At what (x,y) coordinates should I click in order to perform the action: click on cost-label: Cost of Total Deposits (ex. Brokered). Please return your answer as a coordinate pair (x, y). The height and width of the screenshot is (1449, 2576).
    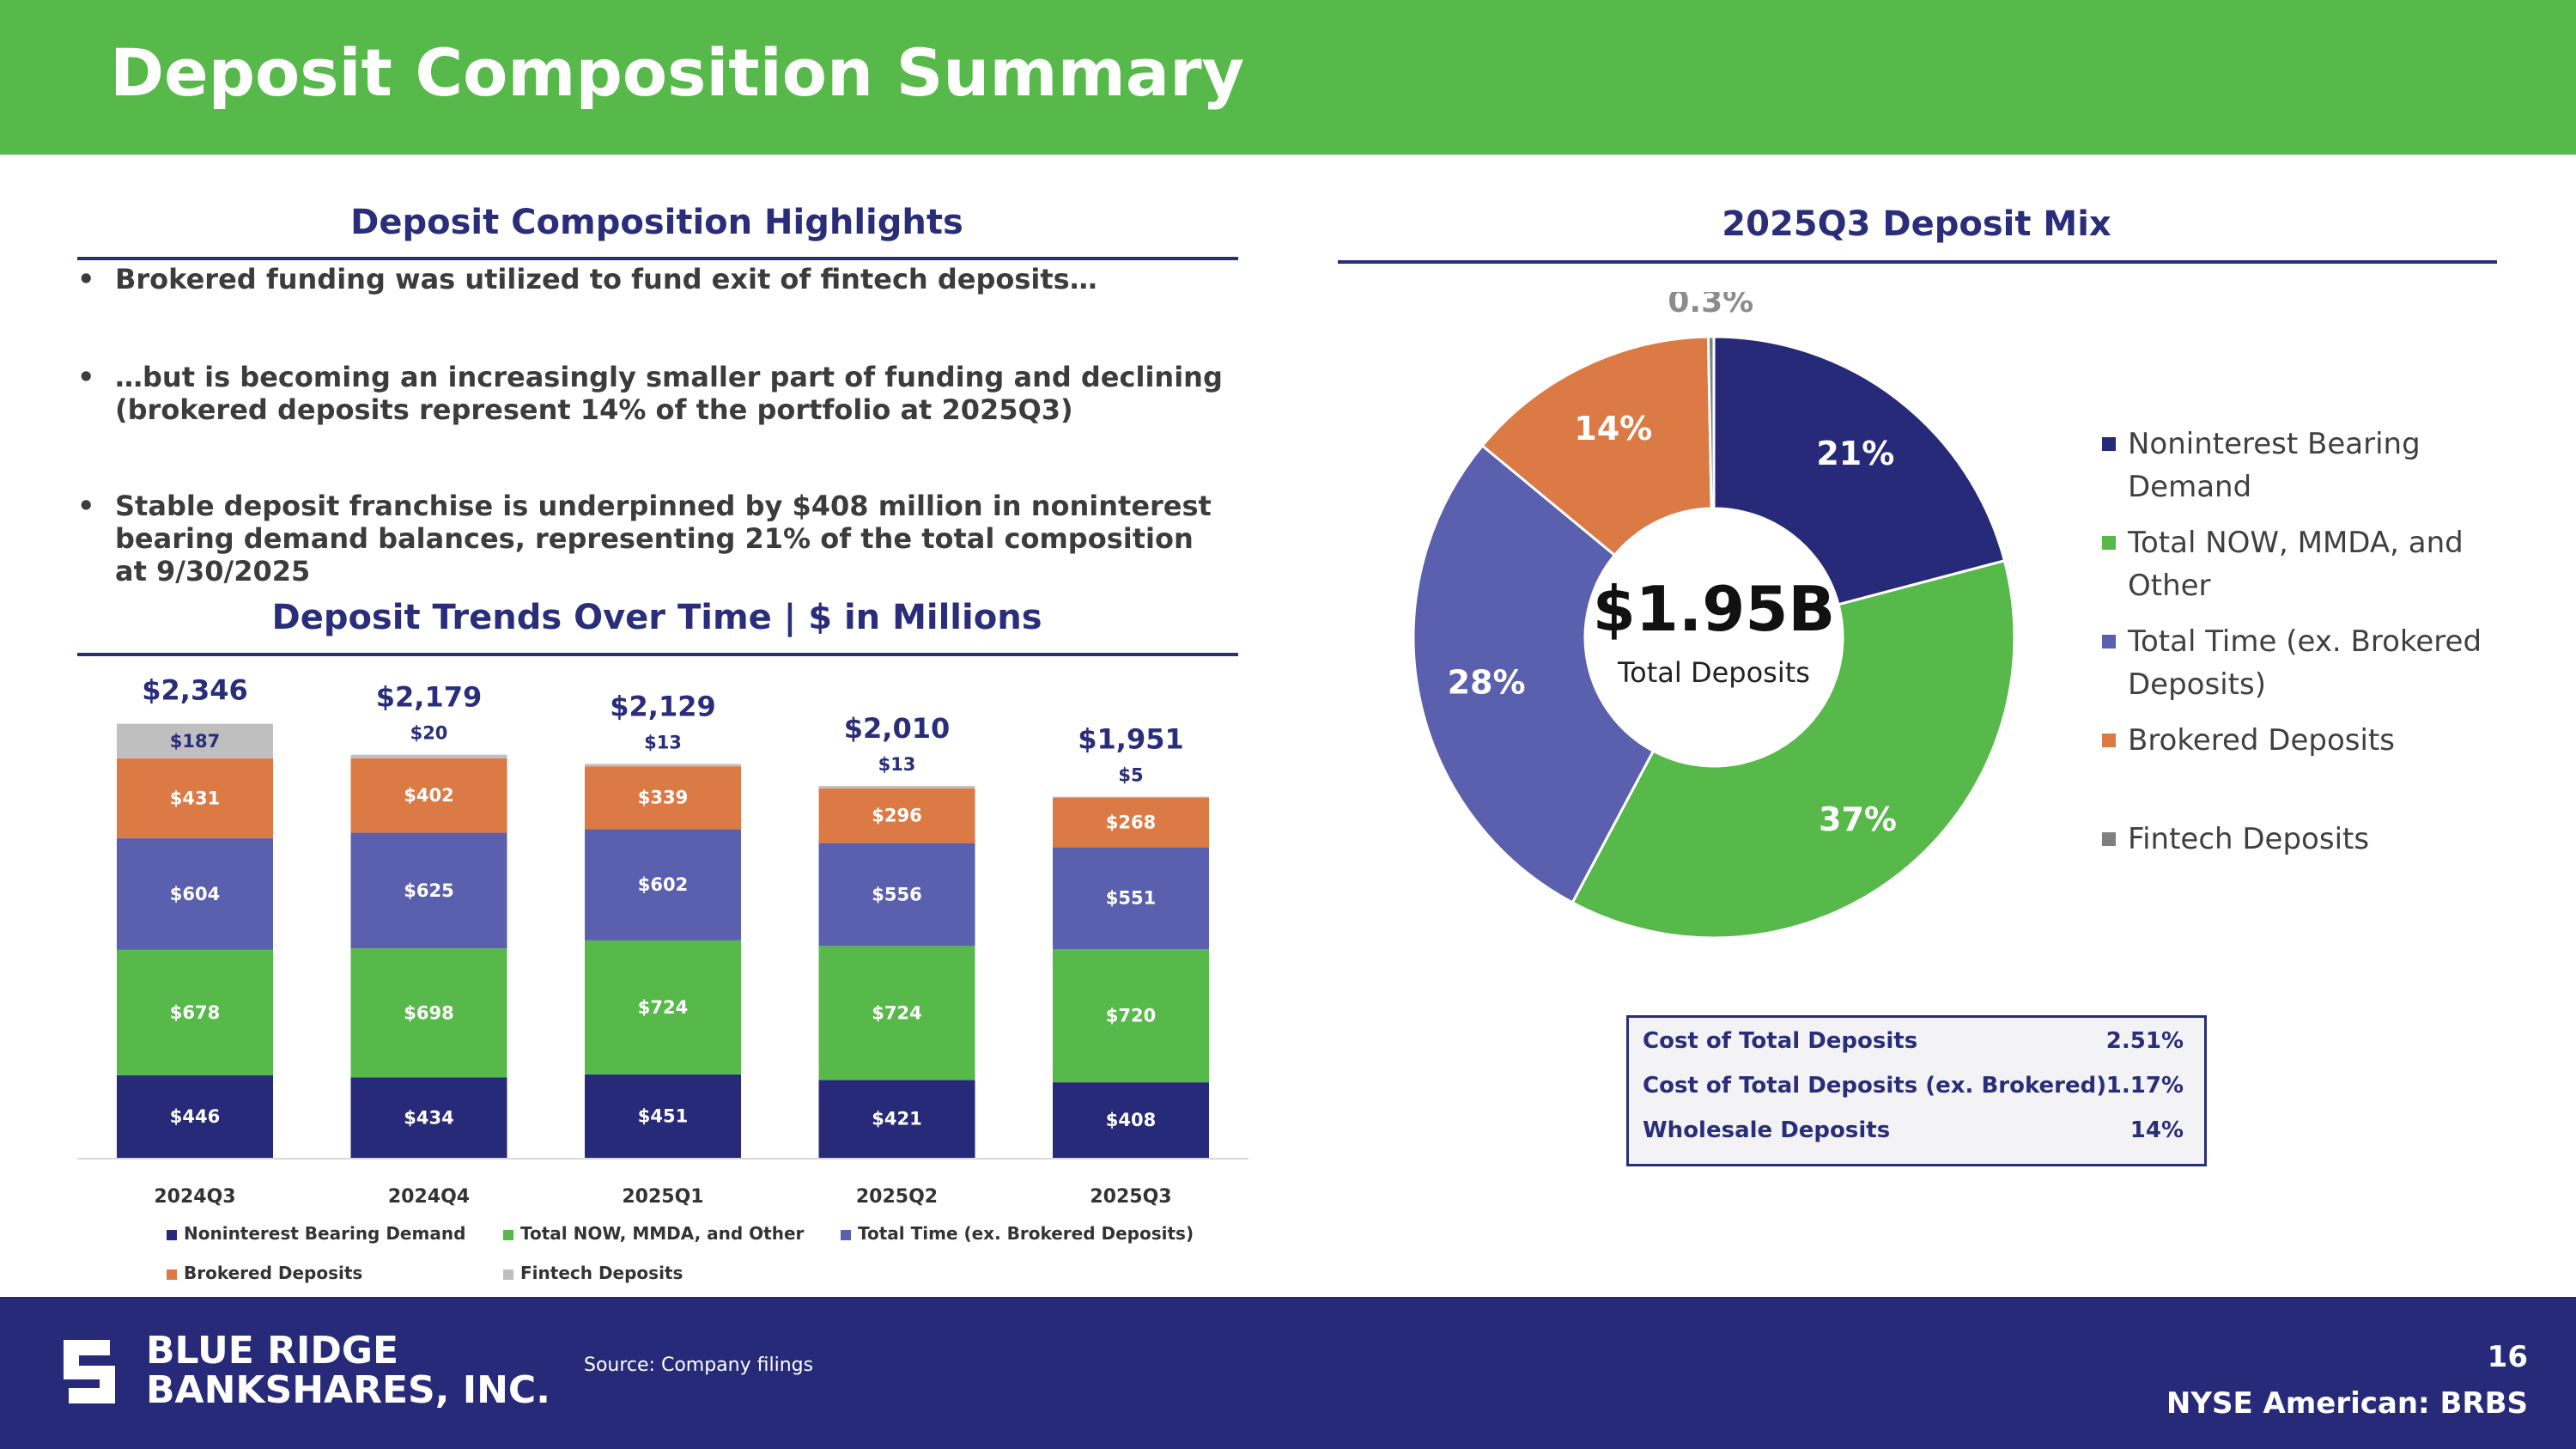
    Looking at the image, I should click on (1875, 1086).